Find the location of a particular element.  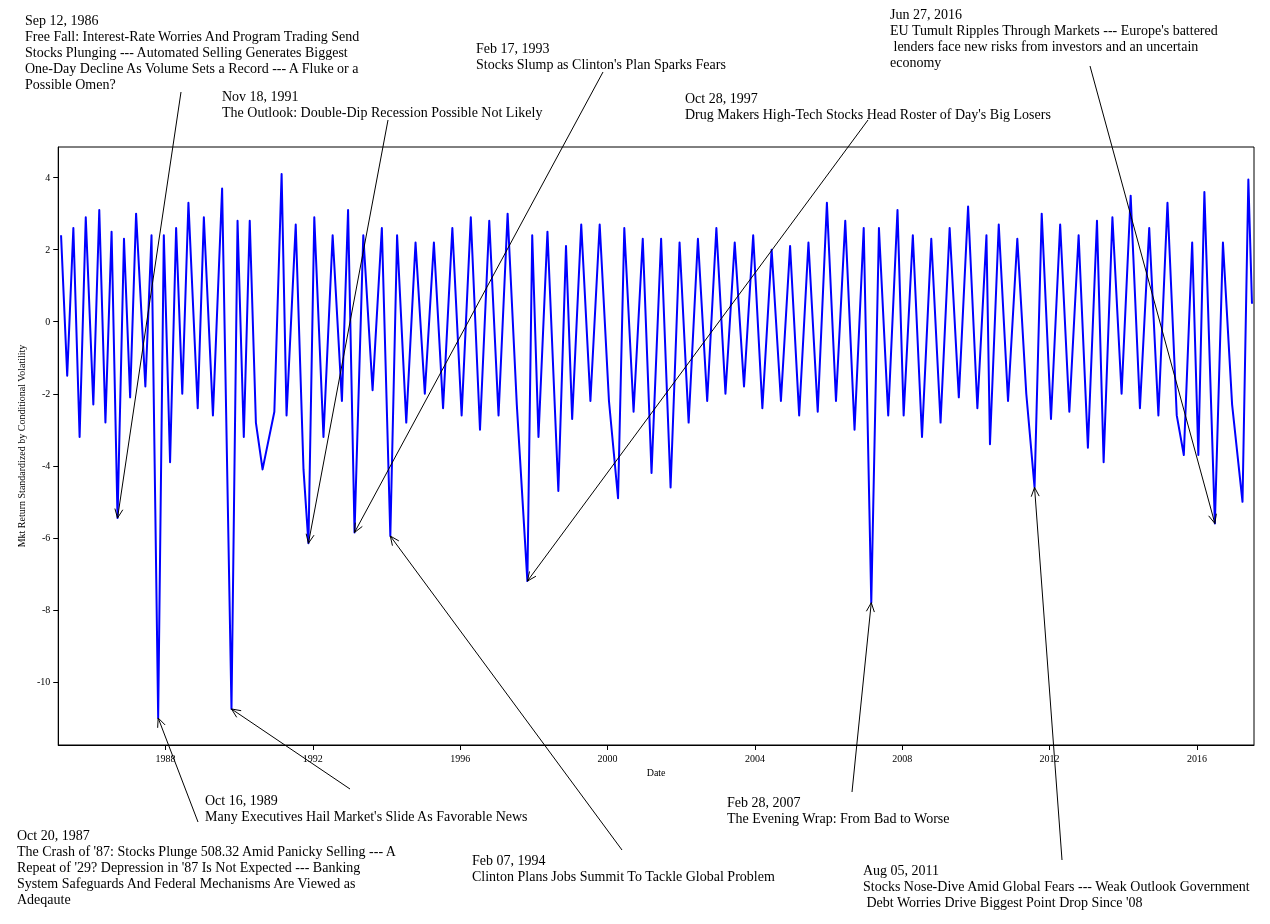

x-tick-label: 1992 is located at coordinates (312, 758).